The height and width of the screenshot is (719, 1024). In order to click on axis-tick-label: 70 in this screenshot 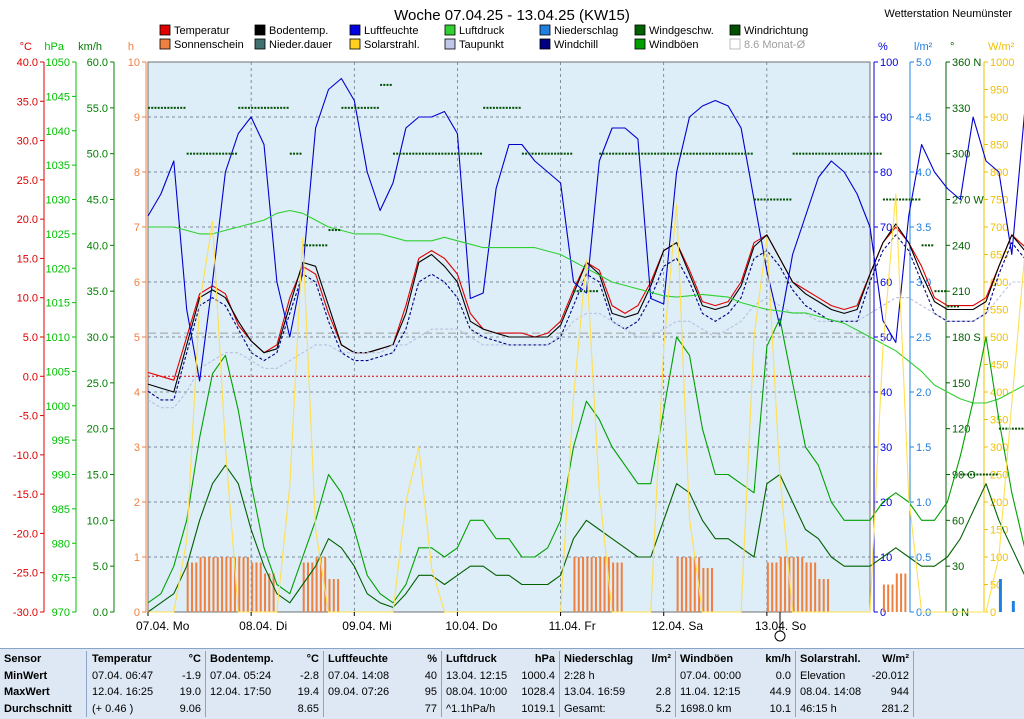, I will do `click(886, 228)`.